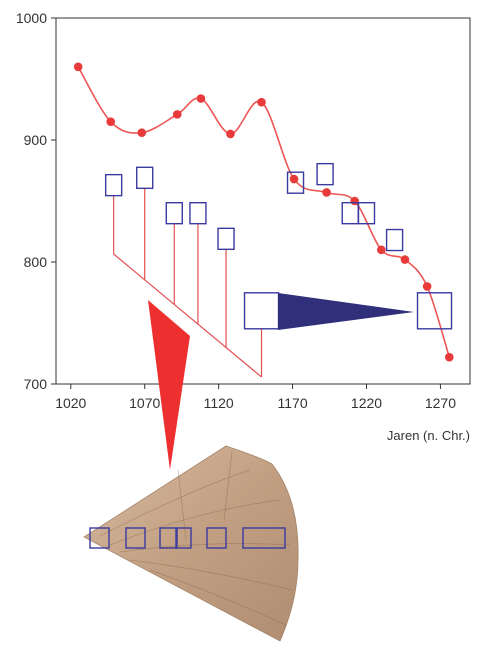  I want to click on sample-connectors, so click(188, 283).